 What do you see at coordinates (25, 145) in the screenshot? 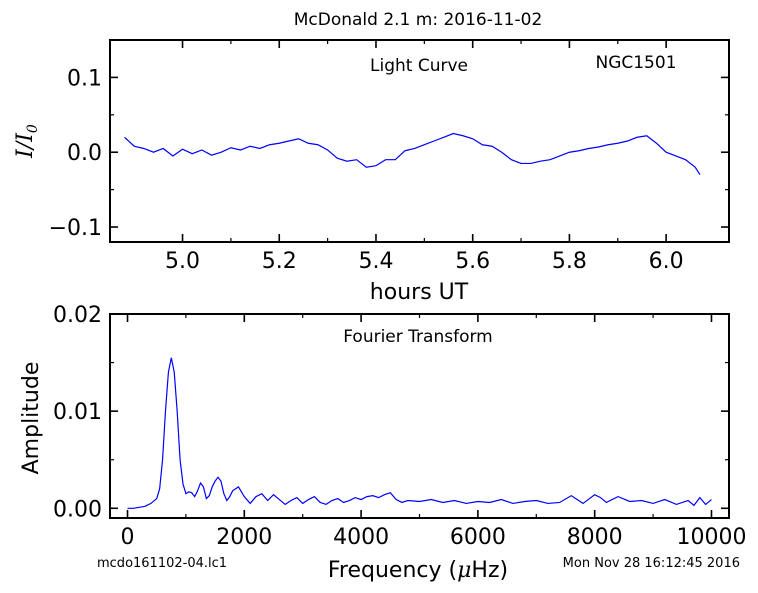
I see `light-curve-ylabel-main: I/I` at bounding box center [25, 145].